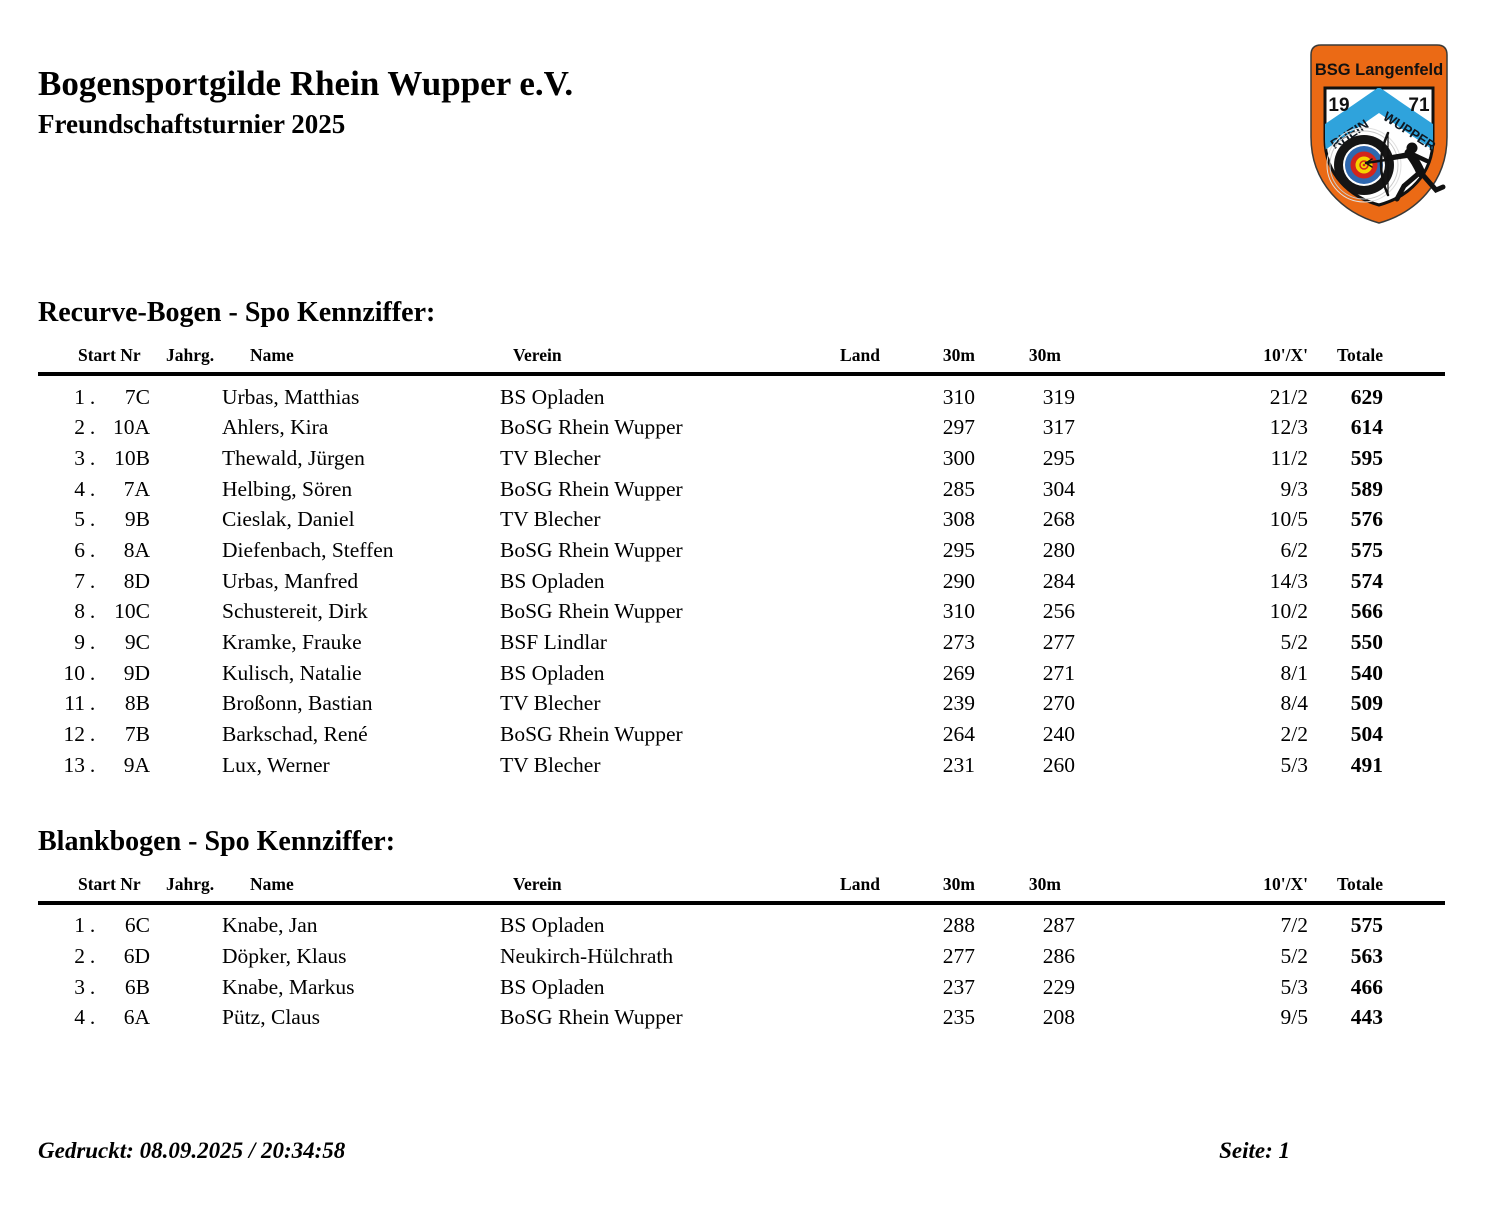  What do you see at coordinates (1254, 1150) in the screenshot?
I see `page-number: Seite: 1` at bounding box center [1254, 1150].